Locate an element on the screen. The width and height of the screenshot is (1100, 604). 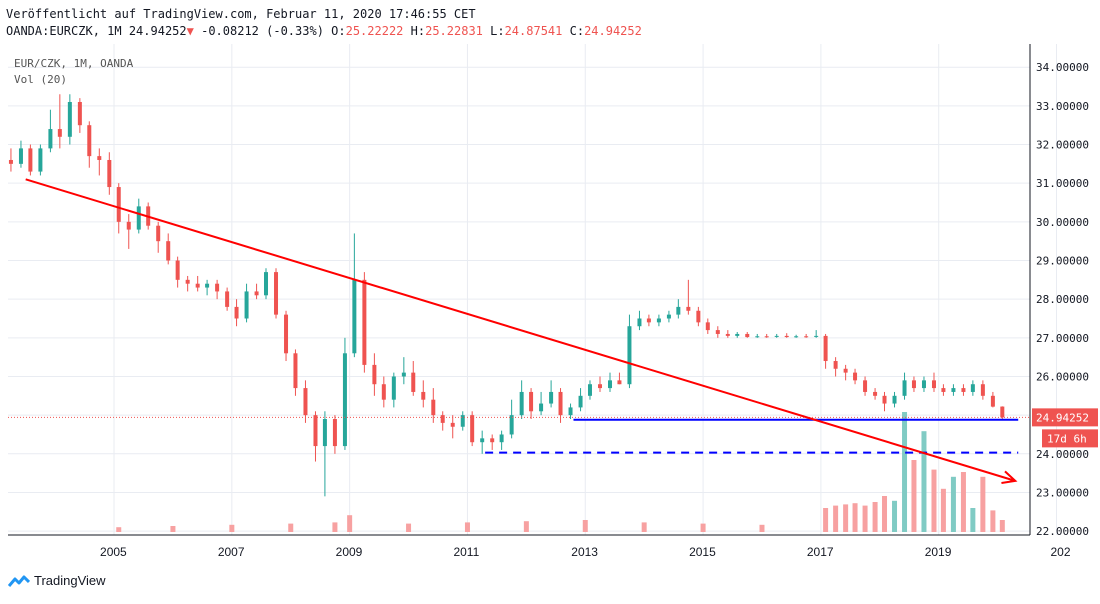
open-label: O: is located at coordinates (338, 31).